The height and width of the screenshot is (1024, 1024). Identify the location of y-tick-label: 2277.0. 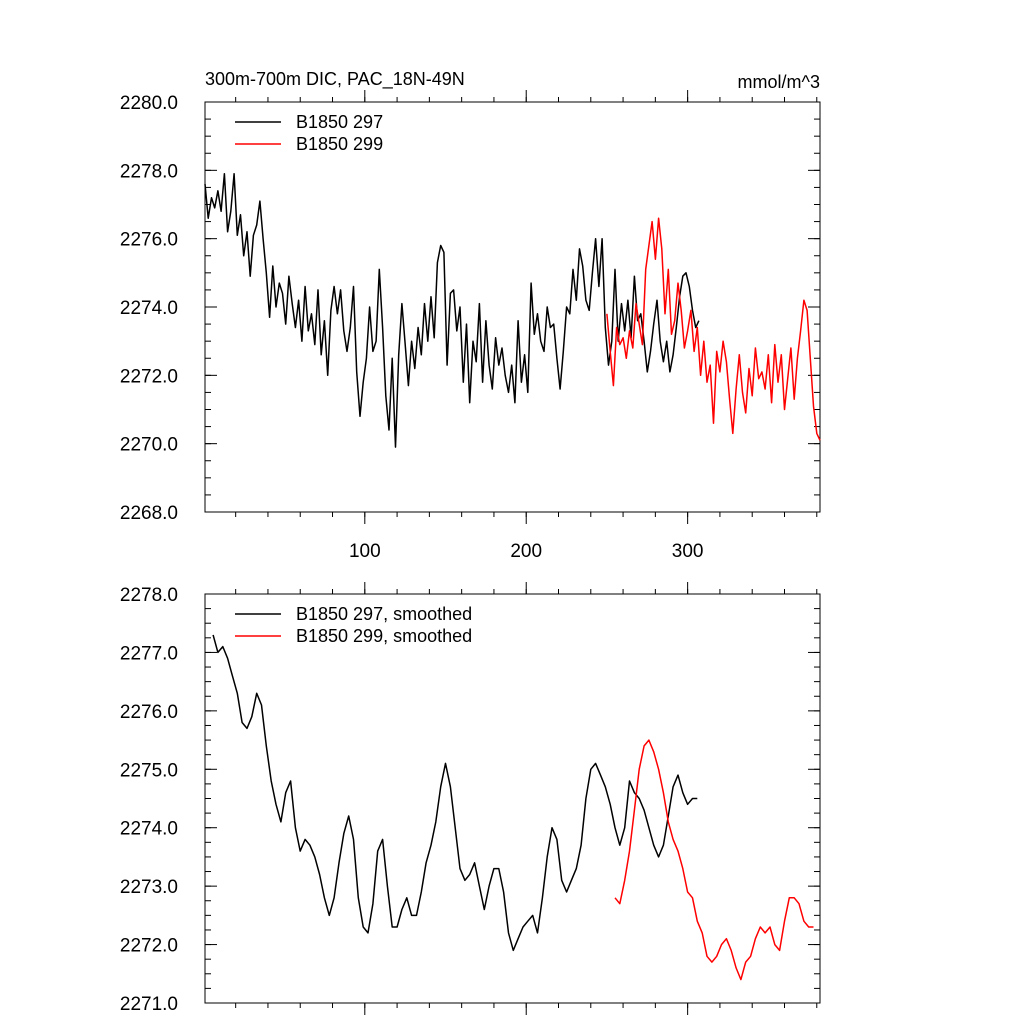
(149, 653).